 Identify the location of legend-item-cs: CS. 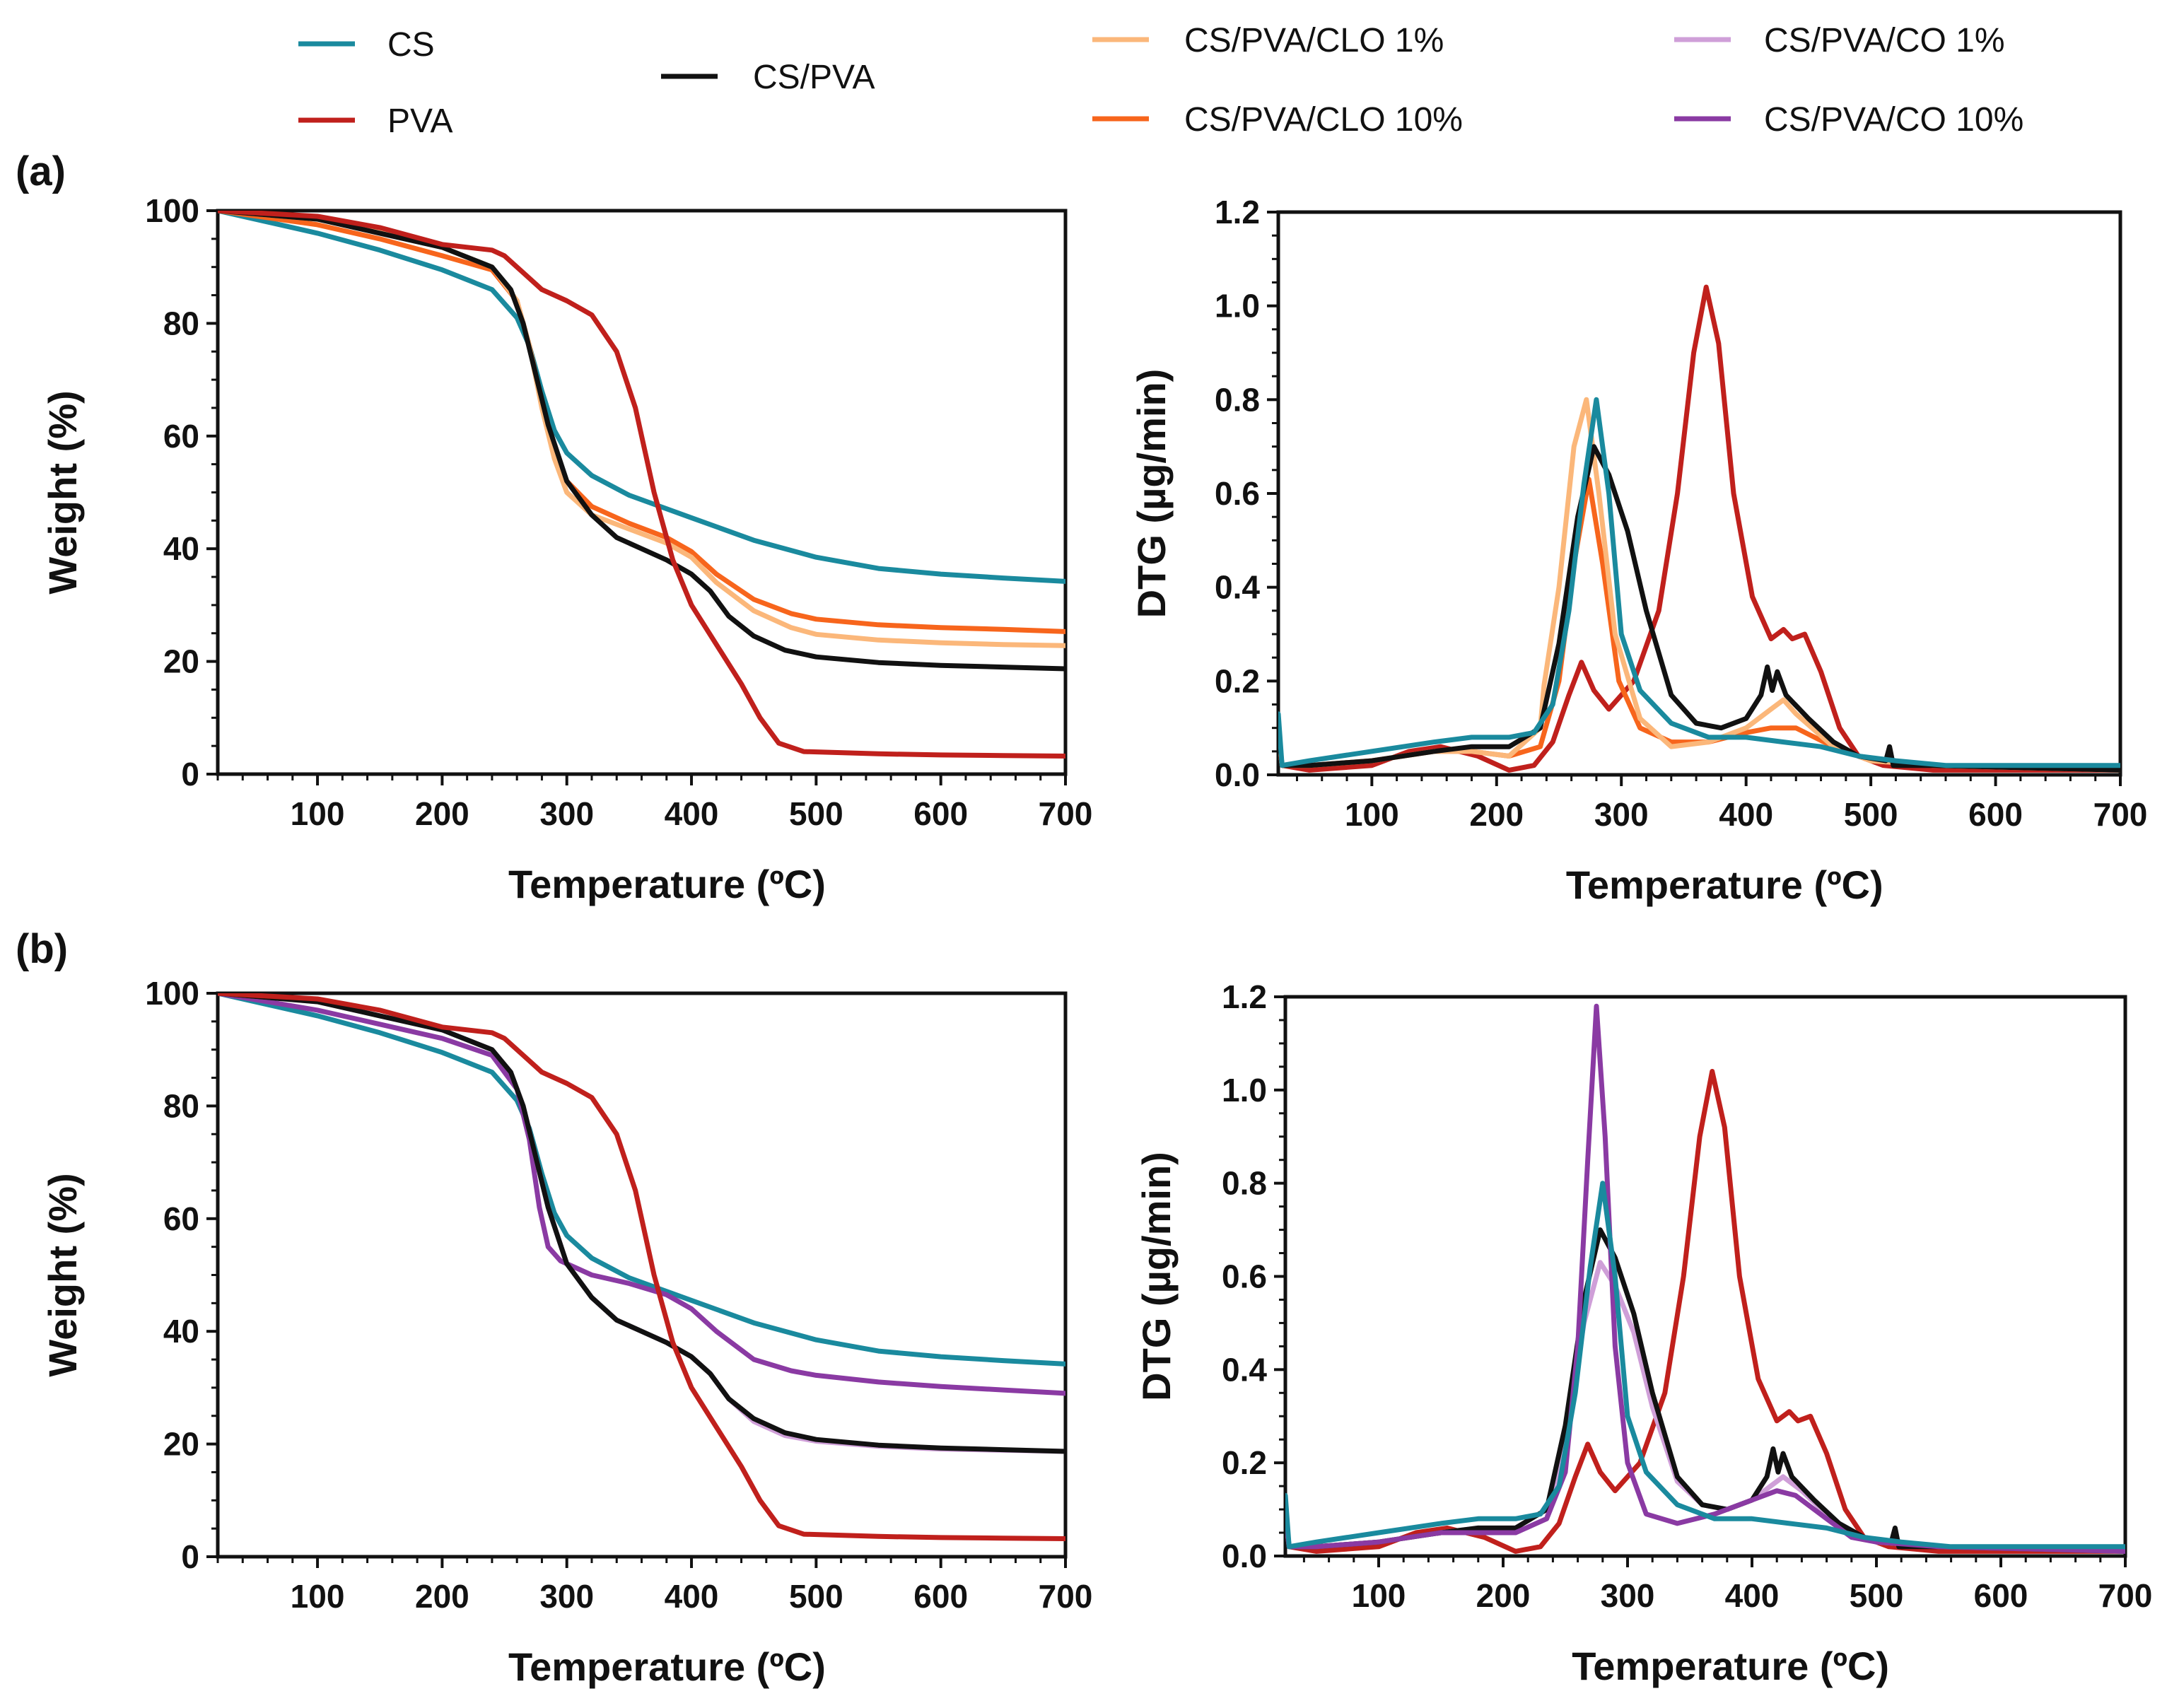
(366, 45).